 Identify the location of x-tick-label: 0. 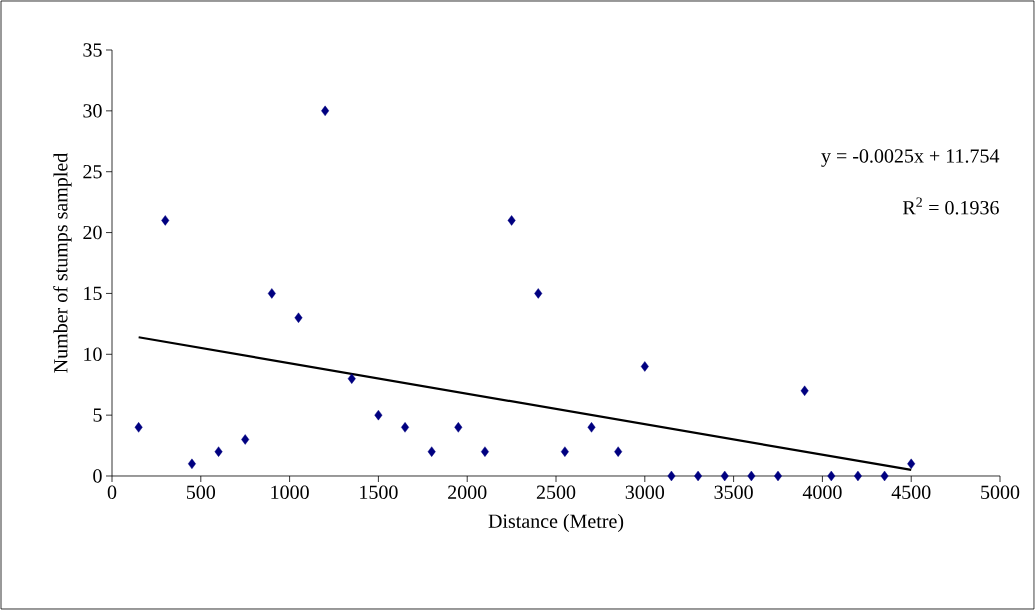
(112, 492).